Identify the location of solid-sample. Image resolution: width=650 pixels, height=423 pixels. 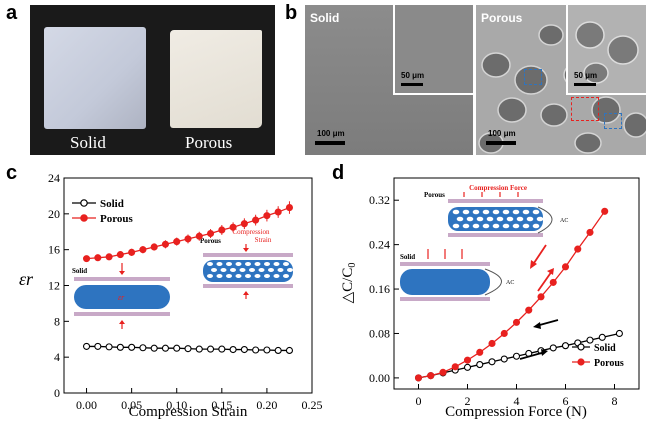
(95, 78).